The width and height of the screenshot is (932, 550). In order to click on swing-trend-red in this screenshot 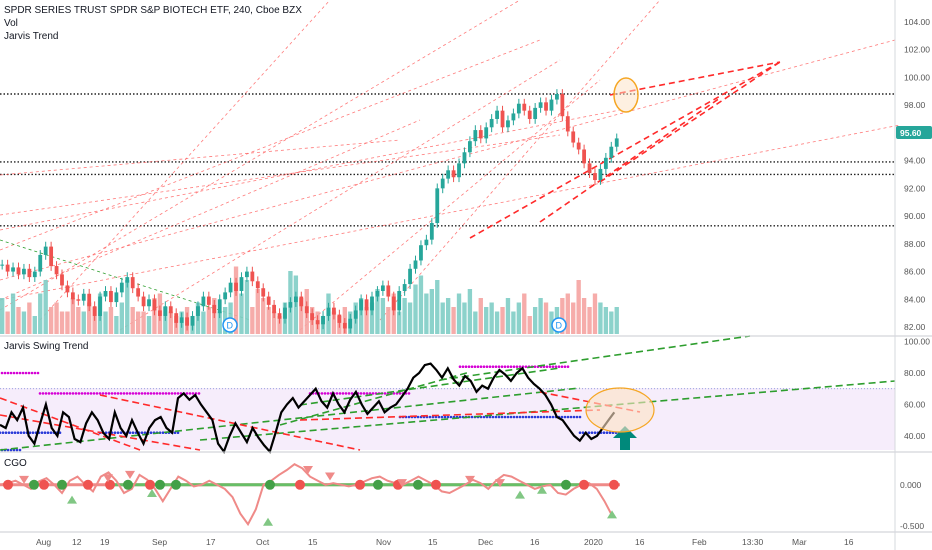, I will do `click(230, 422)`.